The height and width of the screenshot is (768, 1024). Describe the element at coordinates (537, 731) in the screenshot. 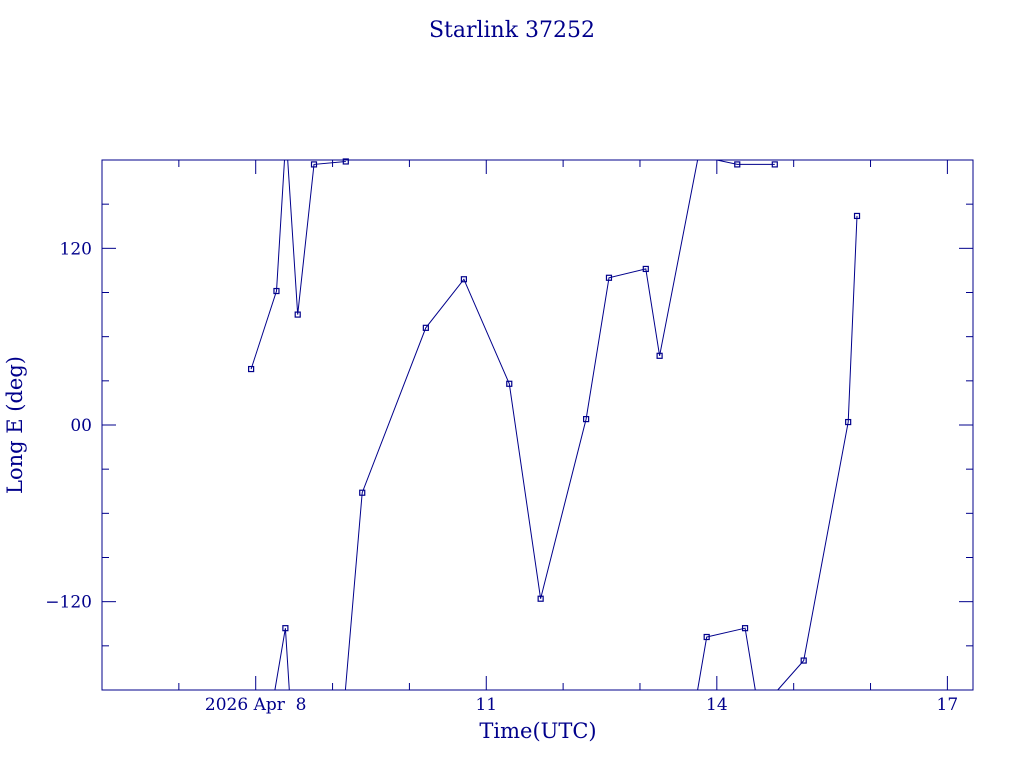

I see `x-axis-label: Time(UTC)` at that location.